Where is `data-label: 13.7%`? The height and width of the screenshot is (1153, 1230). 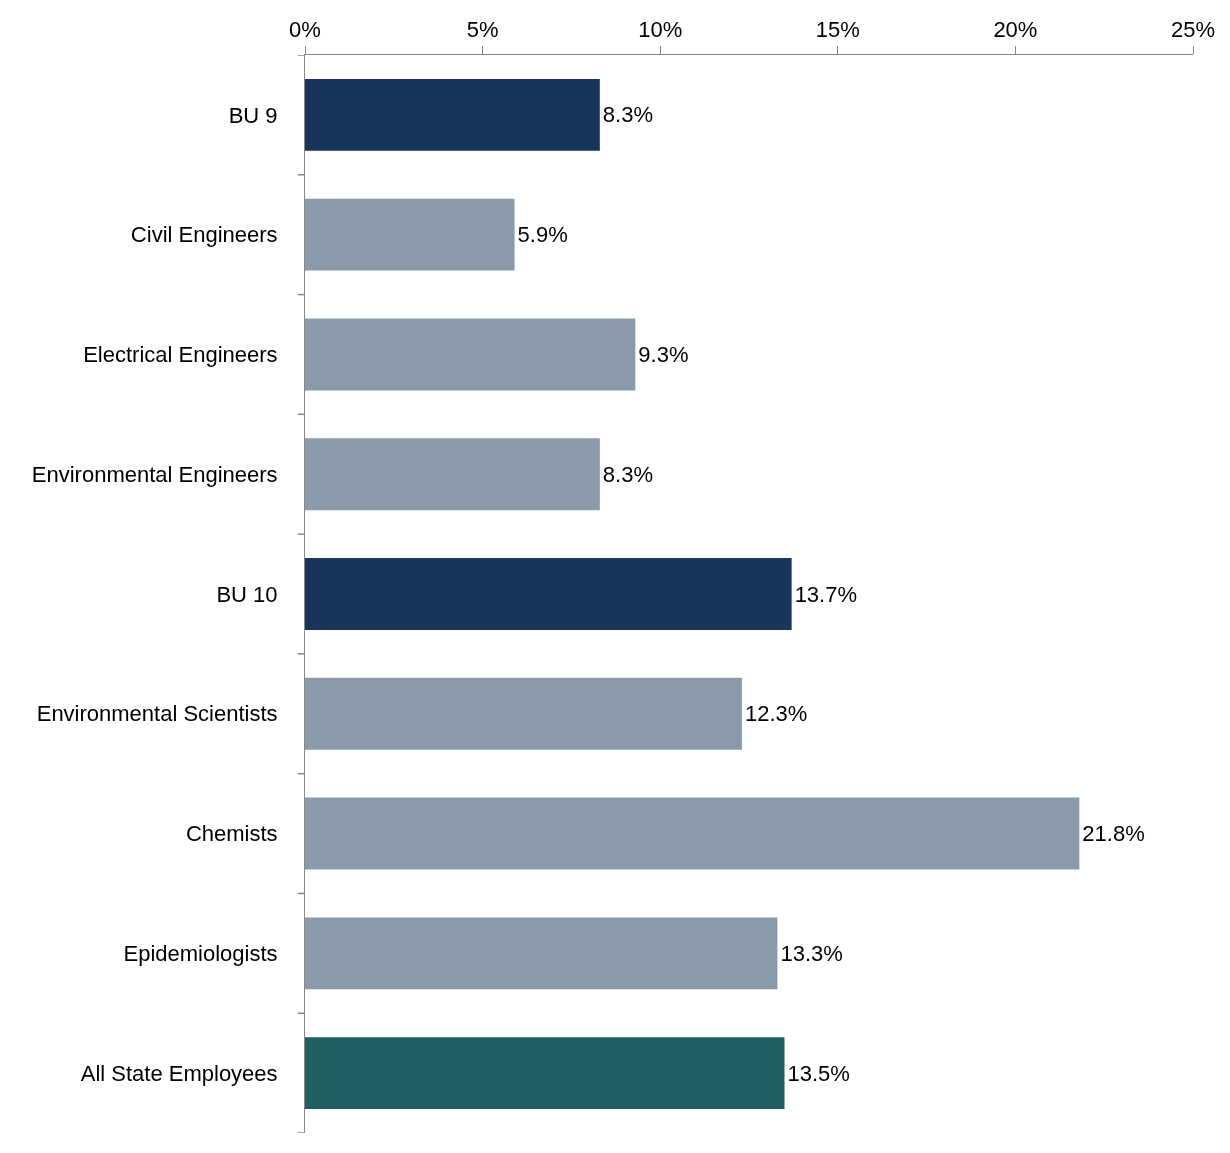 data-label: 13.7% is located at coordinates (826, 594).